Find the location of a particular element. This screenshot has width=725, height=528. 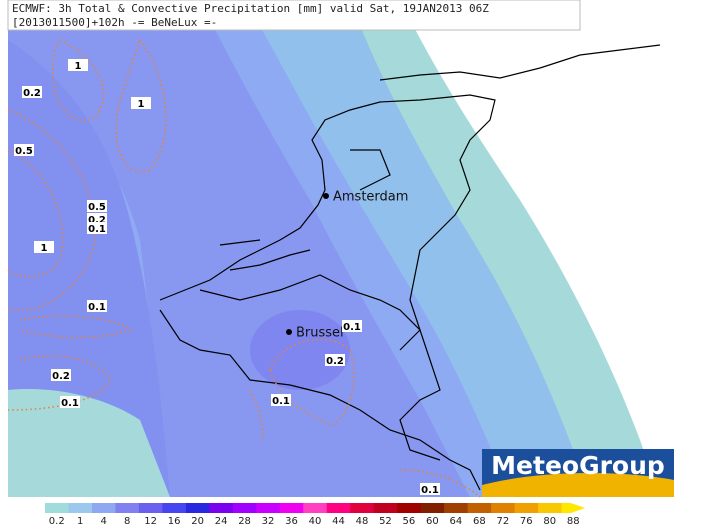

colorbar-label: 68 is located at coordinates (479, 521).